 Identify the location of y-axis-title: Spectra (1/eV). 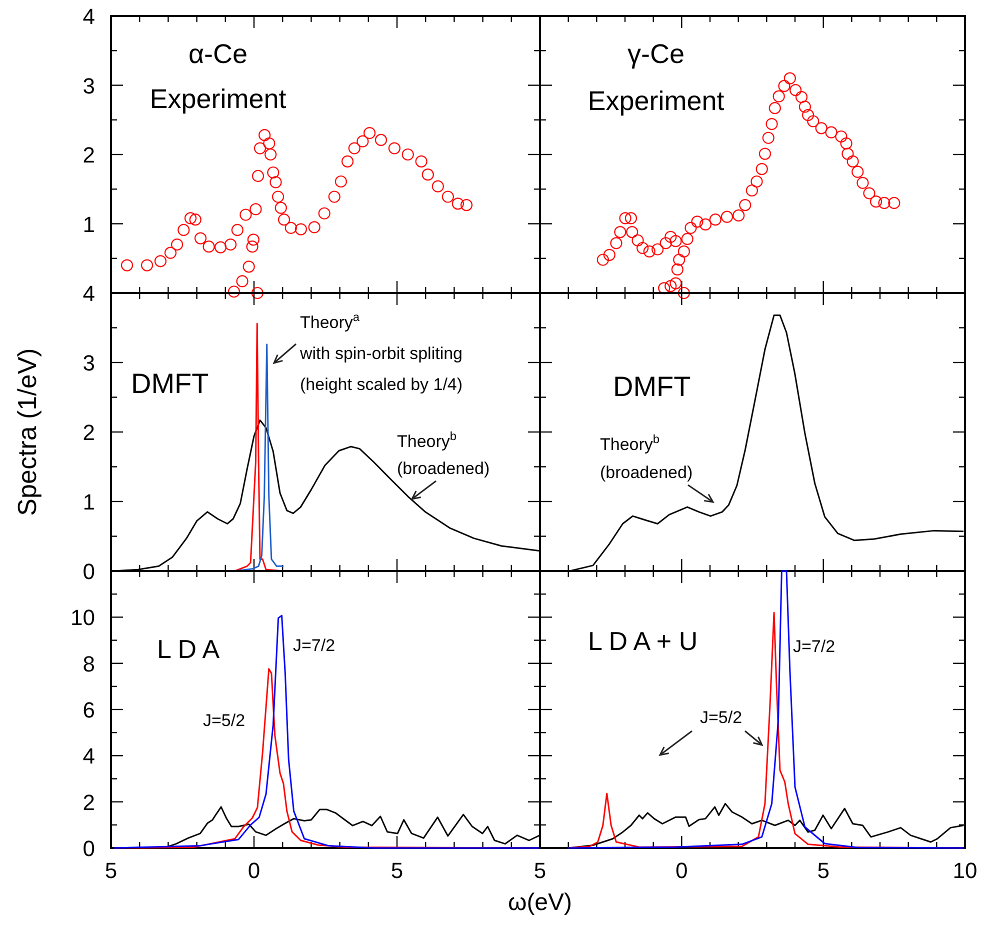
(27, 432).